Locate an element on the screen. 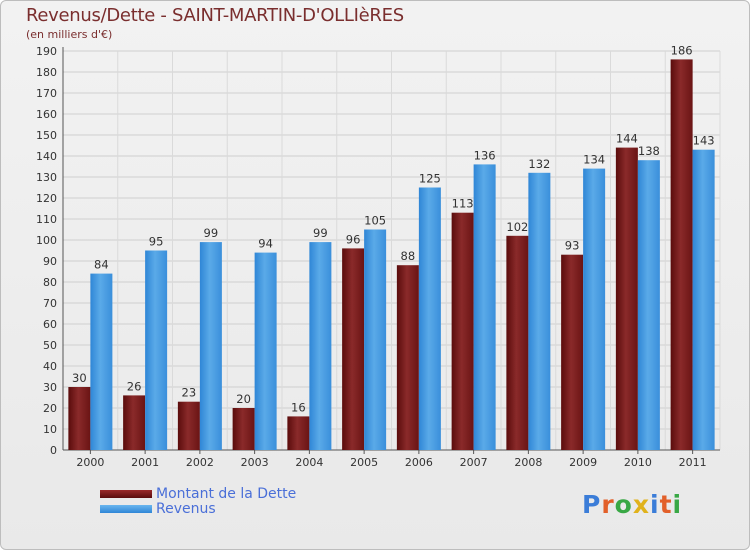  y-tick-label: 160 is located at coordinates (46, 114).